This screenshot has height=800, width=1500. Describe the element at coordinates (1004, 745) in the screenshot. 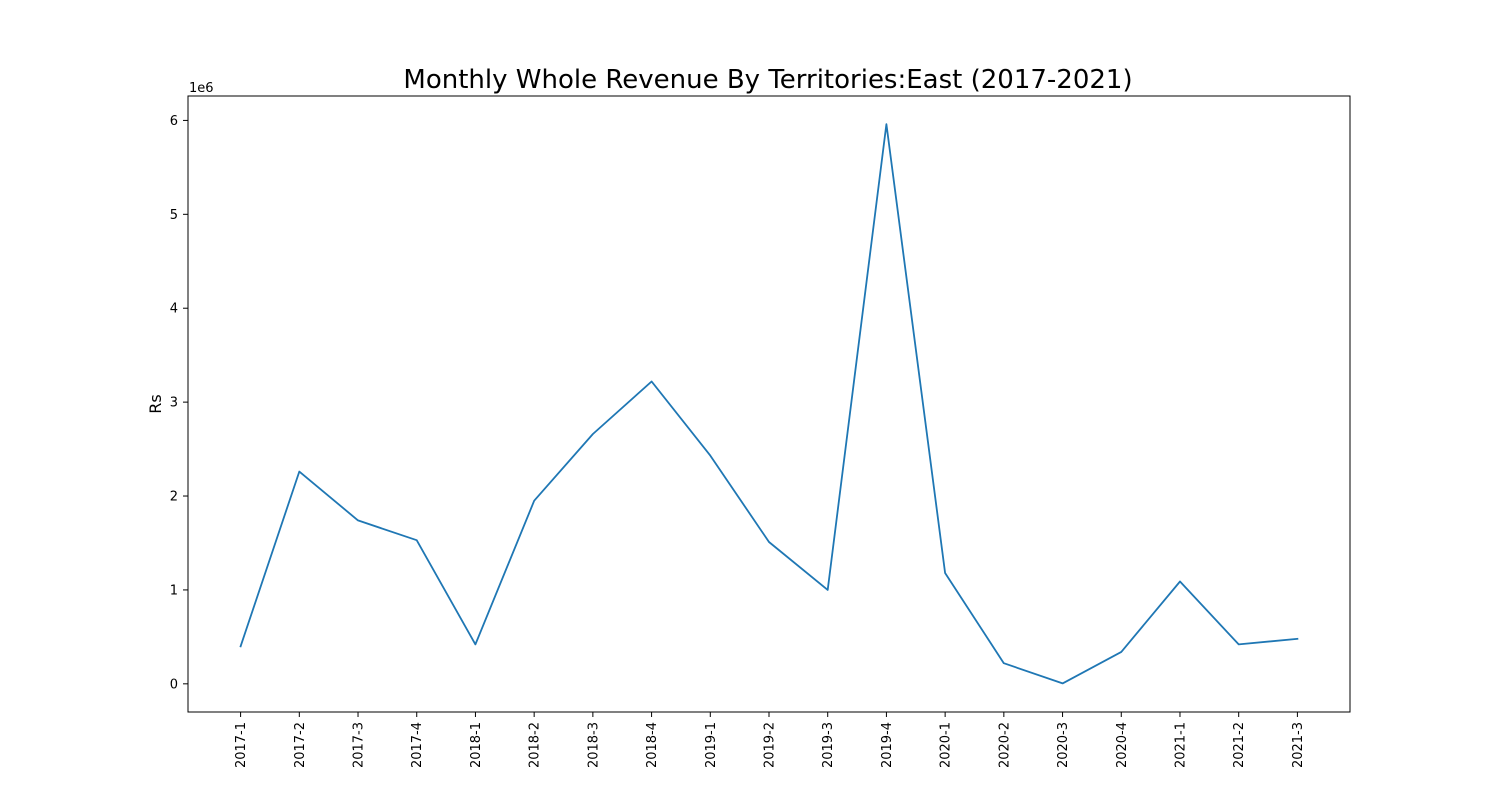

I see `x-tick-label: 2020-2` at that location.